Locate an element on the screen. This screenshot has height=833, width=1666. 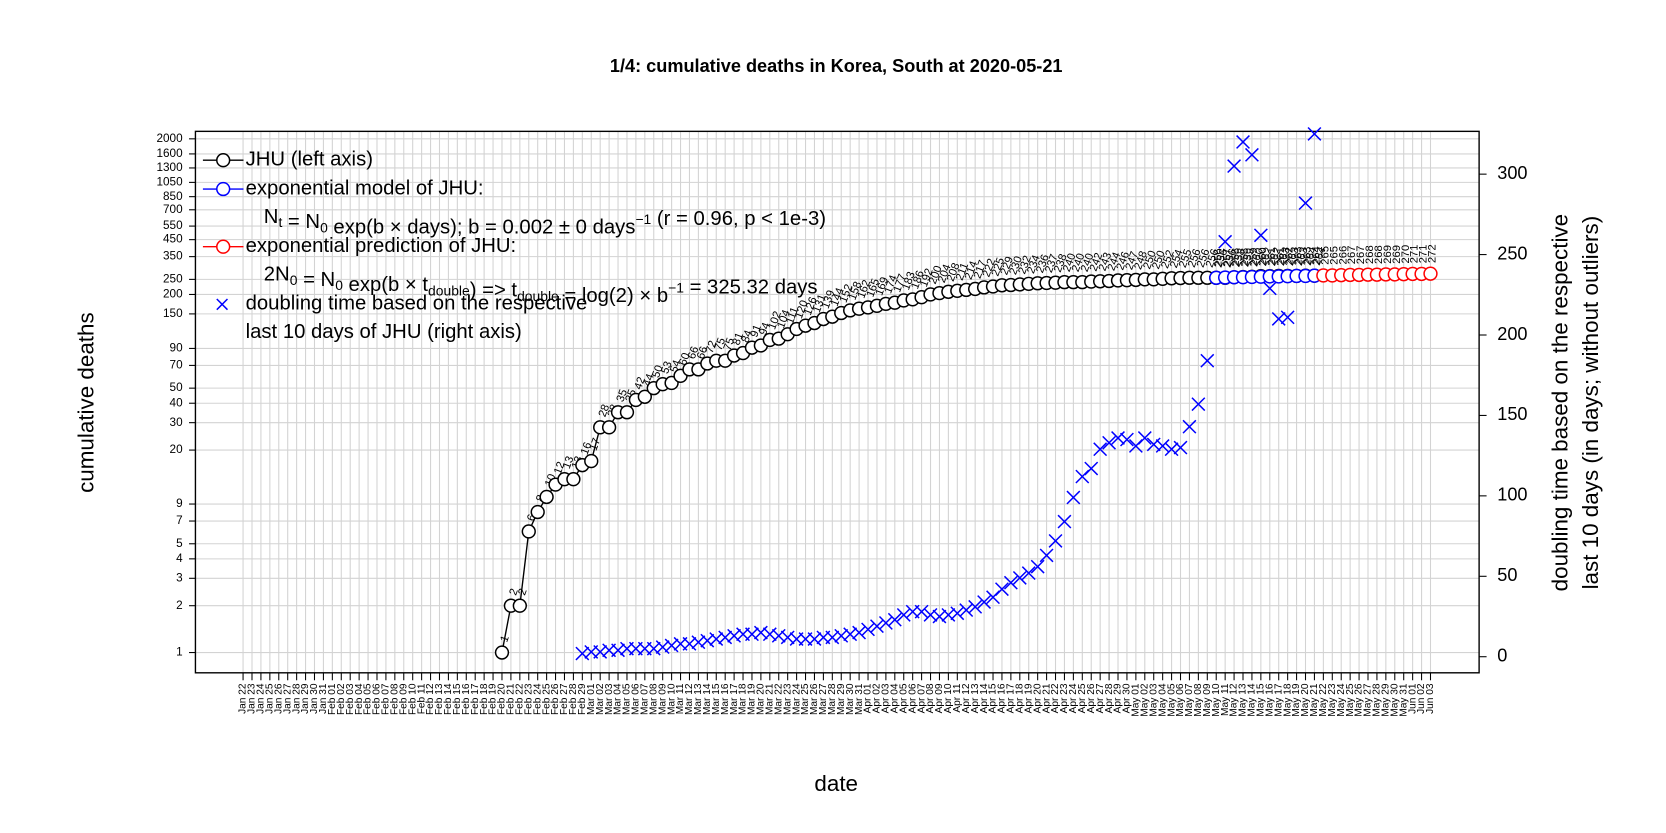
x-tick-label: Feb 27 is located at coordinates (564, 699).